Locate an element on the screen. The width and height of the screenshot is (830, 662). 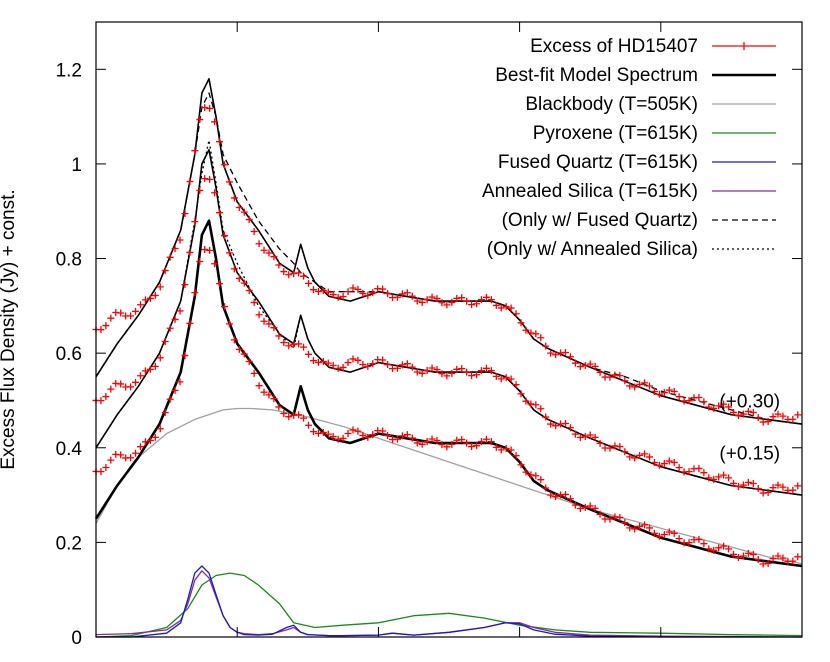
y-axis-label: Excess Flux Density (Jy) + const. is located at coordinates (9, 329).